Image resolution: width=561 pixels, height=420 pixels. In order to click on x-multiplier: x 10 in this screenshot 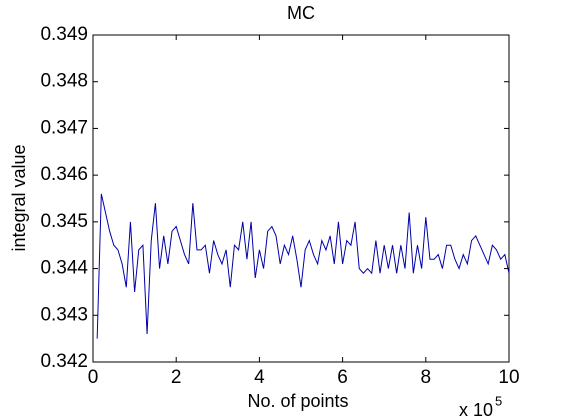, I will do `click(476, 410)`.